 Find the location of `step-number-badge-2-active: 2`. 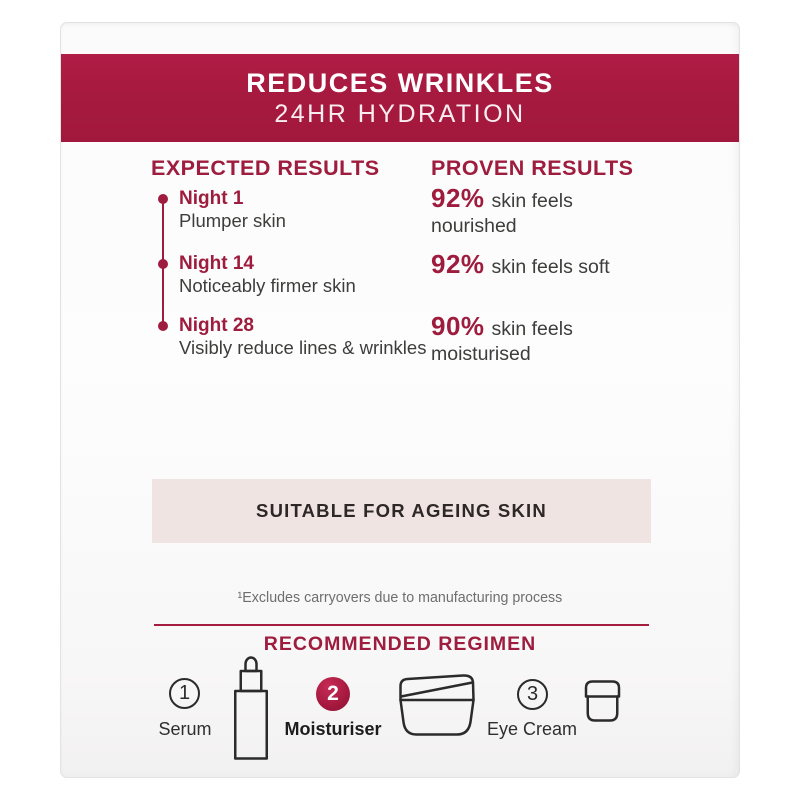

step-number-badge-2-active: 2 is located at coordinates (333, 694).